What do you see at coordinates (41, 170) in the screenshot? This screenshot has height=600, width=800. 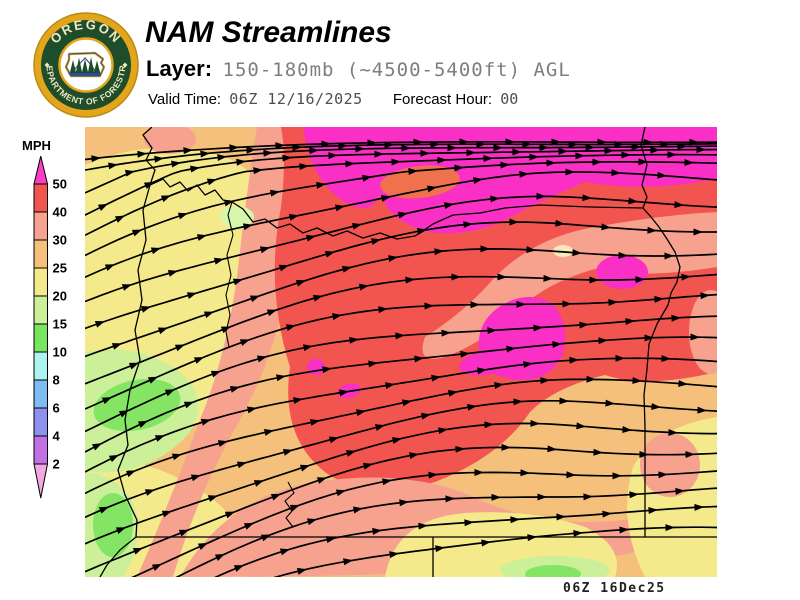 I see `legend-arrow-above` at bounding box center [41, 170].